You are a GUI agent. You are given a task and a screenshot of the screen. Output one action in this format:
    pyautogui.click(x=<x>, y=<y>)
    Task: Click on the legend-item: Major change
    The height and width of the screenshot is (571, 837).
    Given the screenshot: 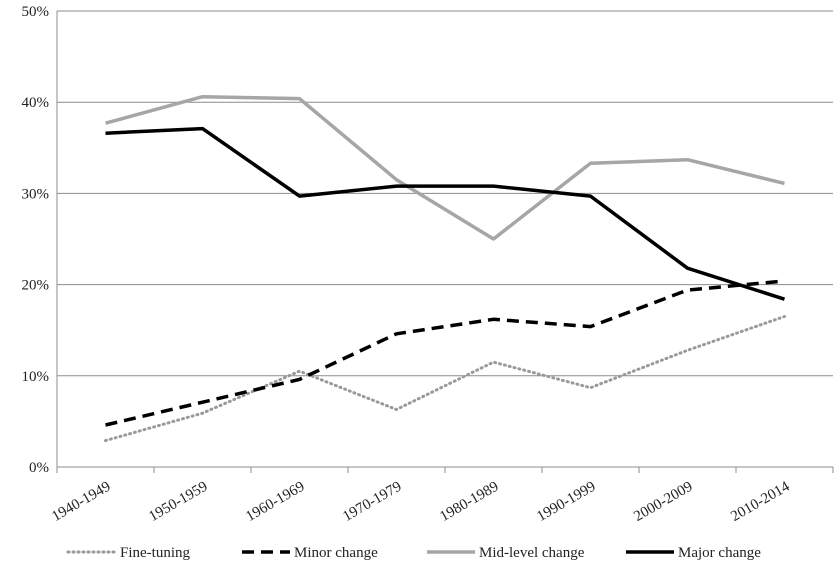 What is the action you would take?
    pyautogui.click(x=693, y=553)
    